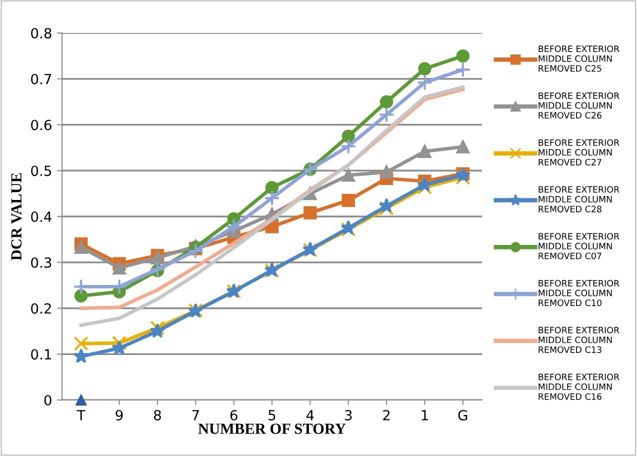  Describe the element at coordinates (579, 152) in the screenshot. I see `legend-label: BEFORE EXTERIOR MIDDLE COLUMN REMOVED C27` at that location.